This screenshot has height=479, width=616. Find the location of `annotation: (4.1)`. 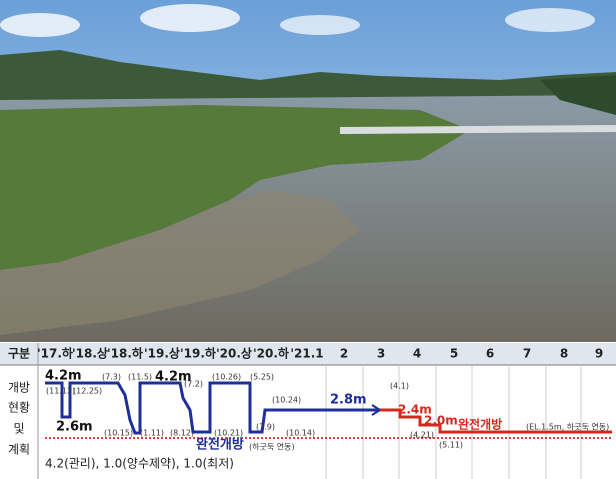

annotation: (4.1) is located at coordinates (399, 386).